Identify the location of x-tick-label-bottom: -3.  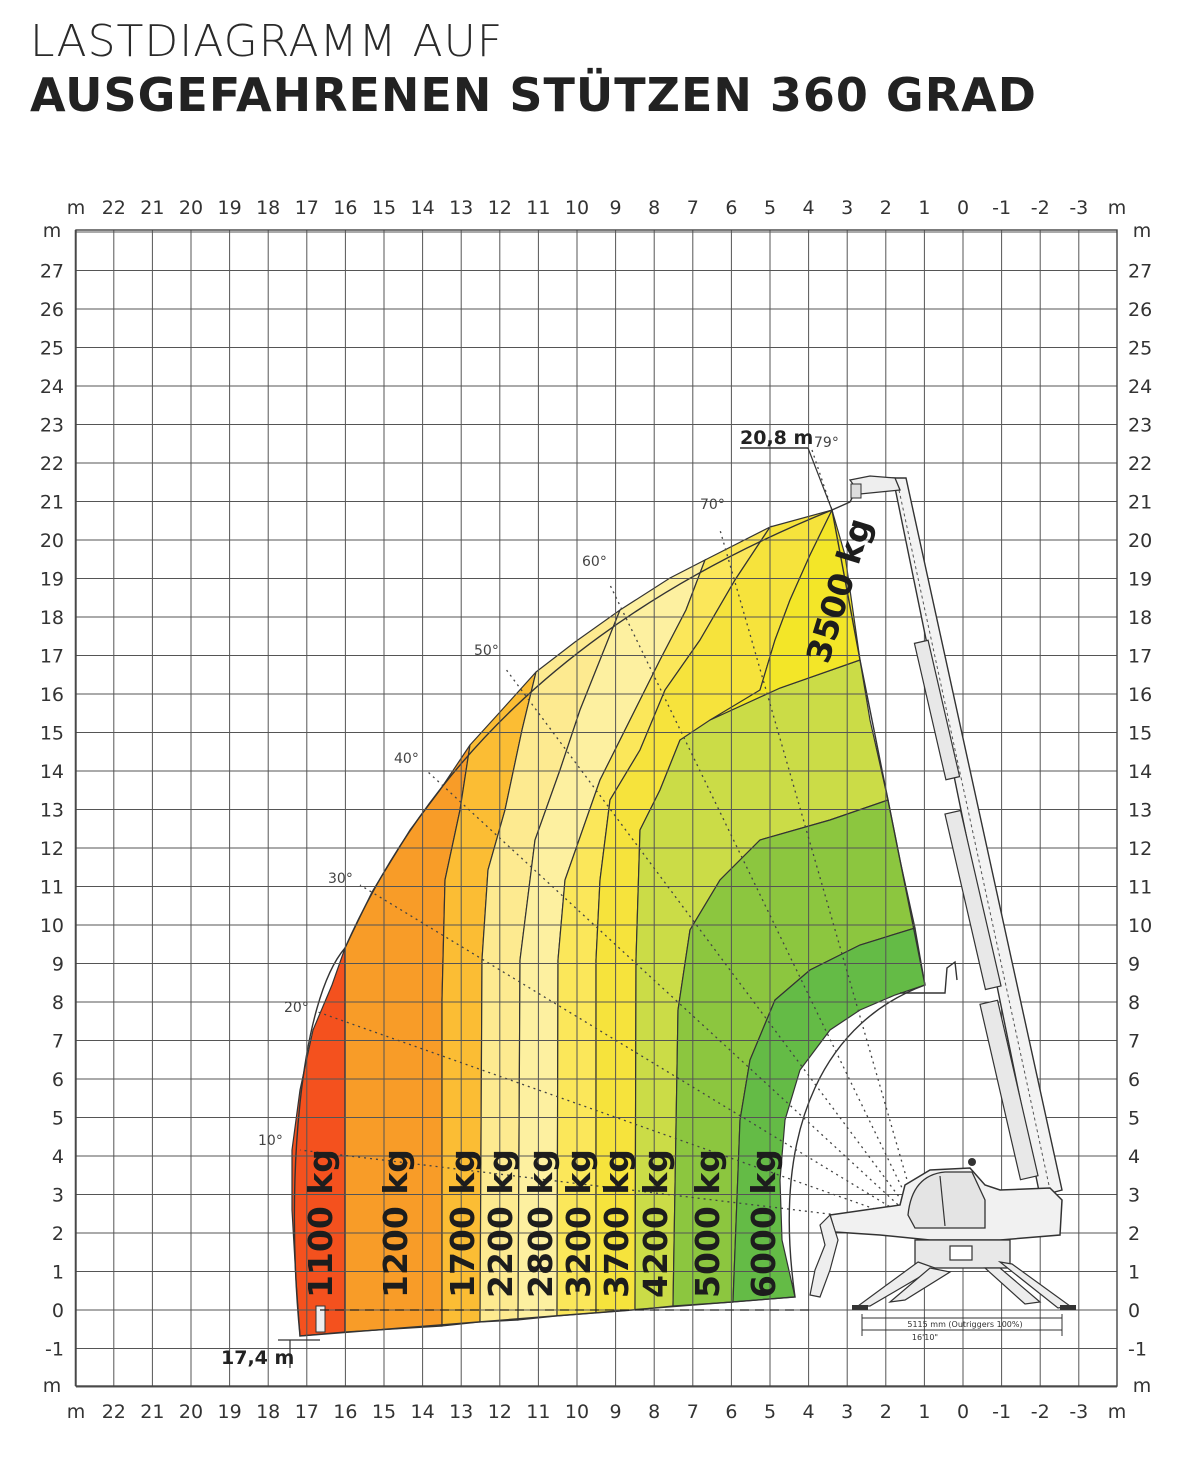
(1078, 1412).